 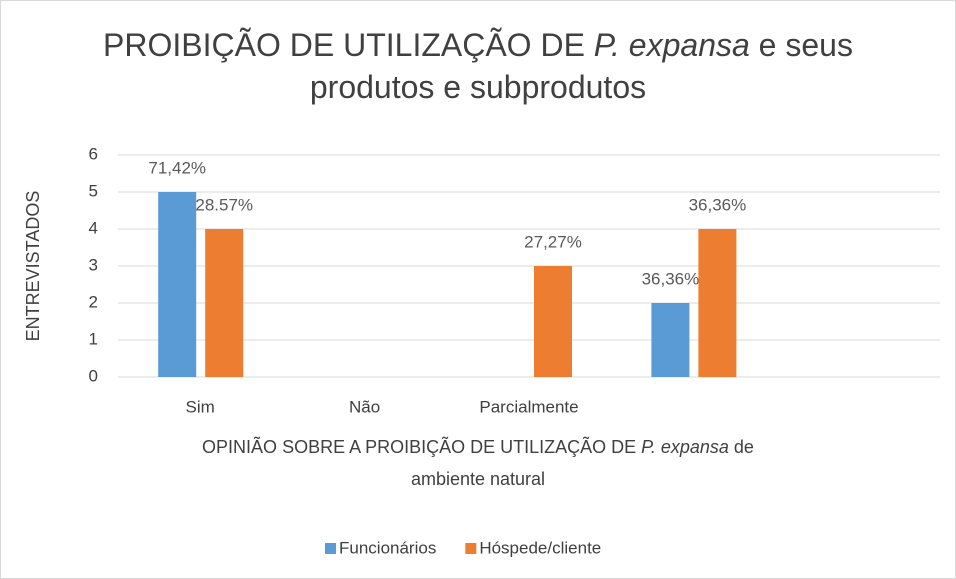 I want to click on chart-title-part: e seus, so click(x=801, y=45).